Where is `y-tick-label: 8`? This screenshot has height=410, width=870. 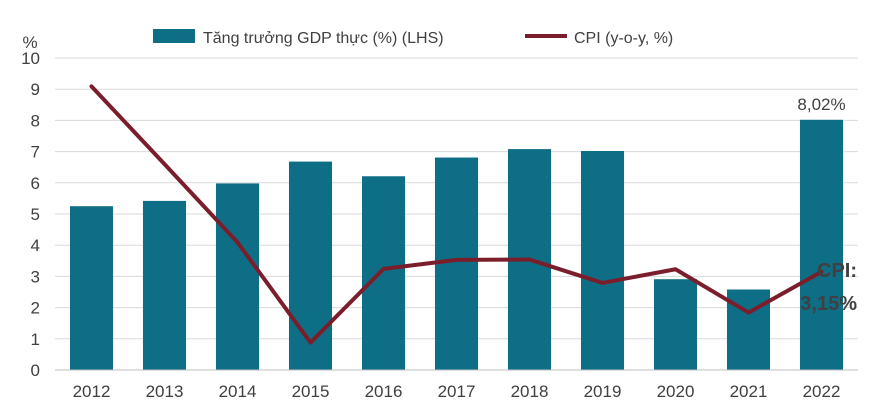 y-tick-label: 8 is located at coordinates (35, 120).